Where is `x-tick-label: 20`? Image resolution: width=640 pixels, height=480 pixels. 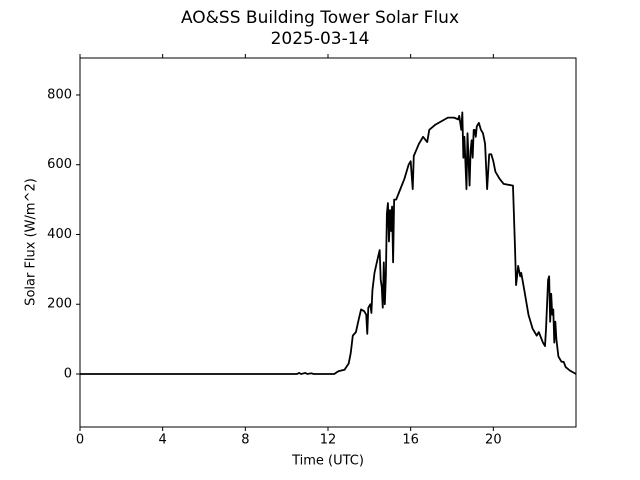
x-tick-label: 20 is located at coordinates (493, 440).